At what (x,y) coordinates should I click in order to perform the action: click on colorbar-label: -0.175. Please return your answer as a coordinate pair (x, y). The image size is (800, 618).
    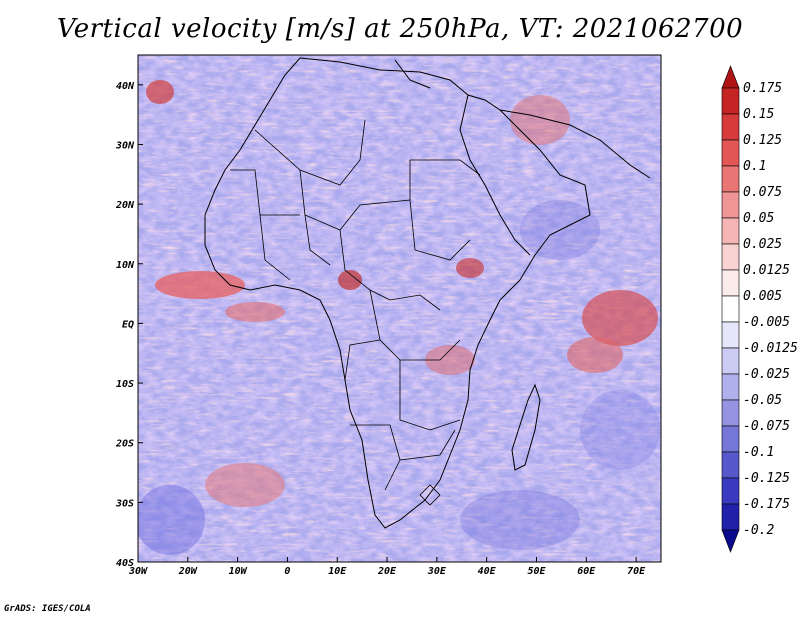
    Looking at the image, I should click on (766, 504).